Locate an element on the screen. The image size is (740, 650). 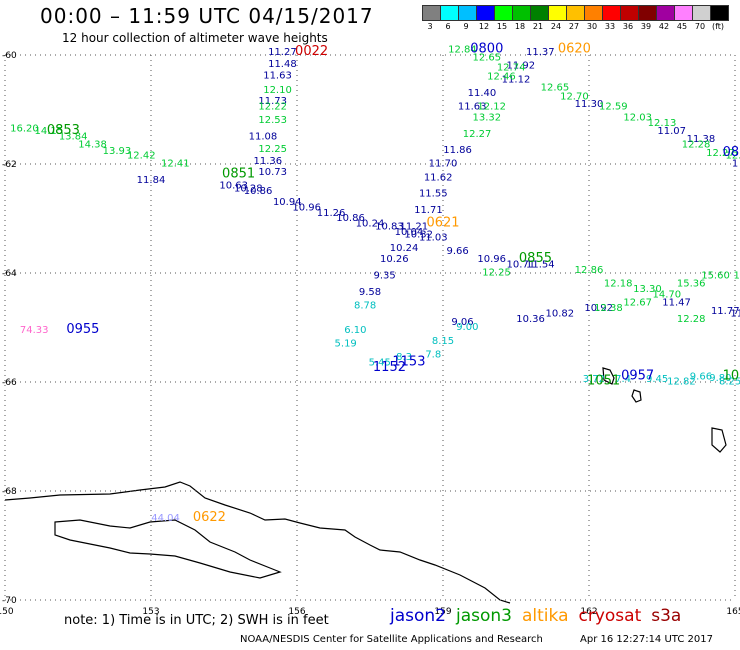
y-tick-label: -60 is located at coordinates (9, 56).